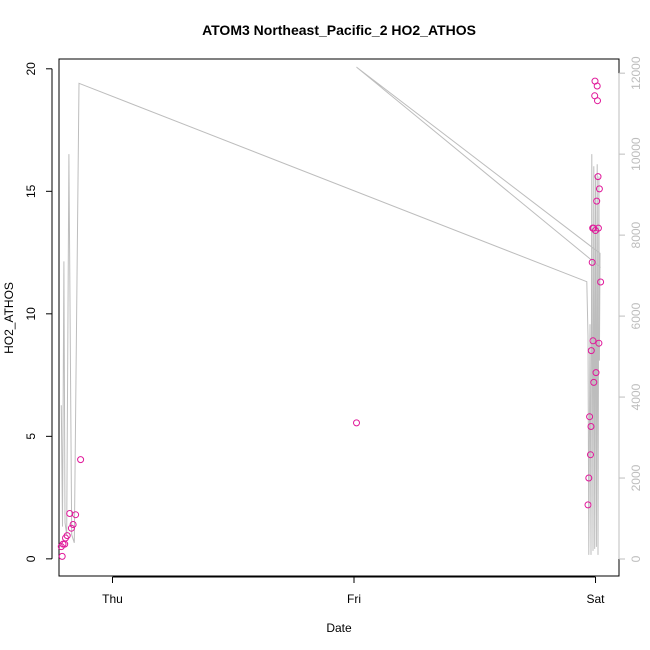 The width and height of the screenshot is (650, 650). What do you see at coordinates (596, 599) in the screenshot?
I see `x-tick-label: Sat` at bounding box center [596, 599].